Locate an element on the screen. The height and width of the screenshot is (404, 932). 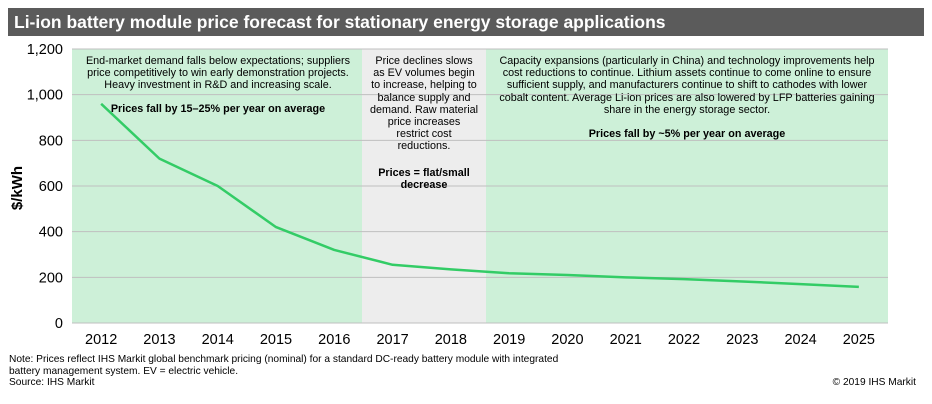
x-tick-label: 2012 is located at coordinates (101, 340).